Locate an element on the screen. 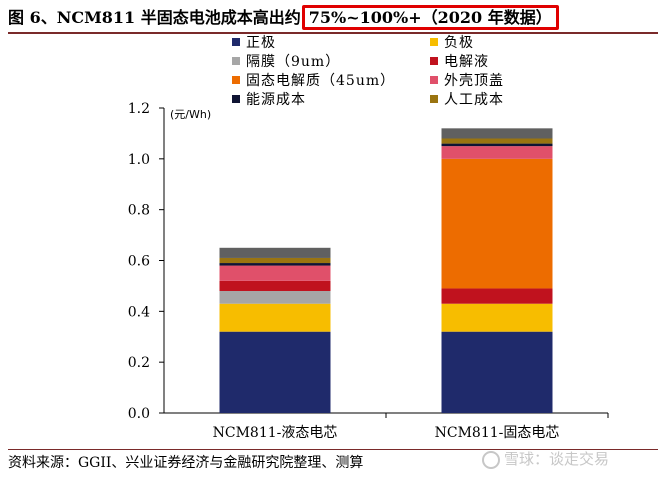 The height and width of the screenshot is (477, 666). y-tick-label: 0.8 is located at coordinates (139, 211).